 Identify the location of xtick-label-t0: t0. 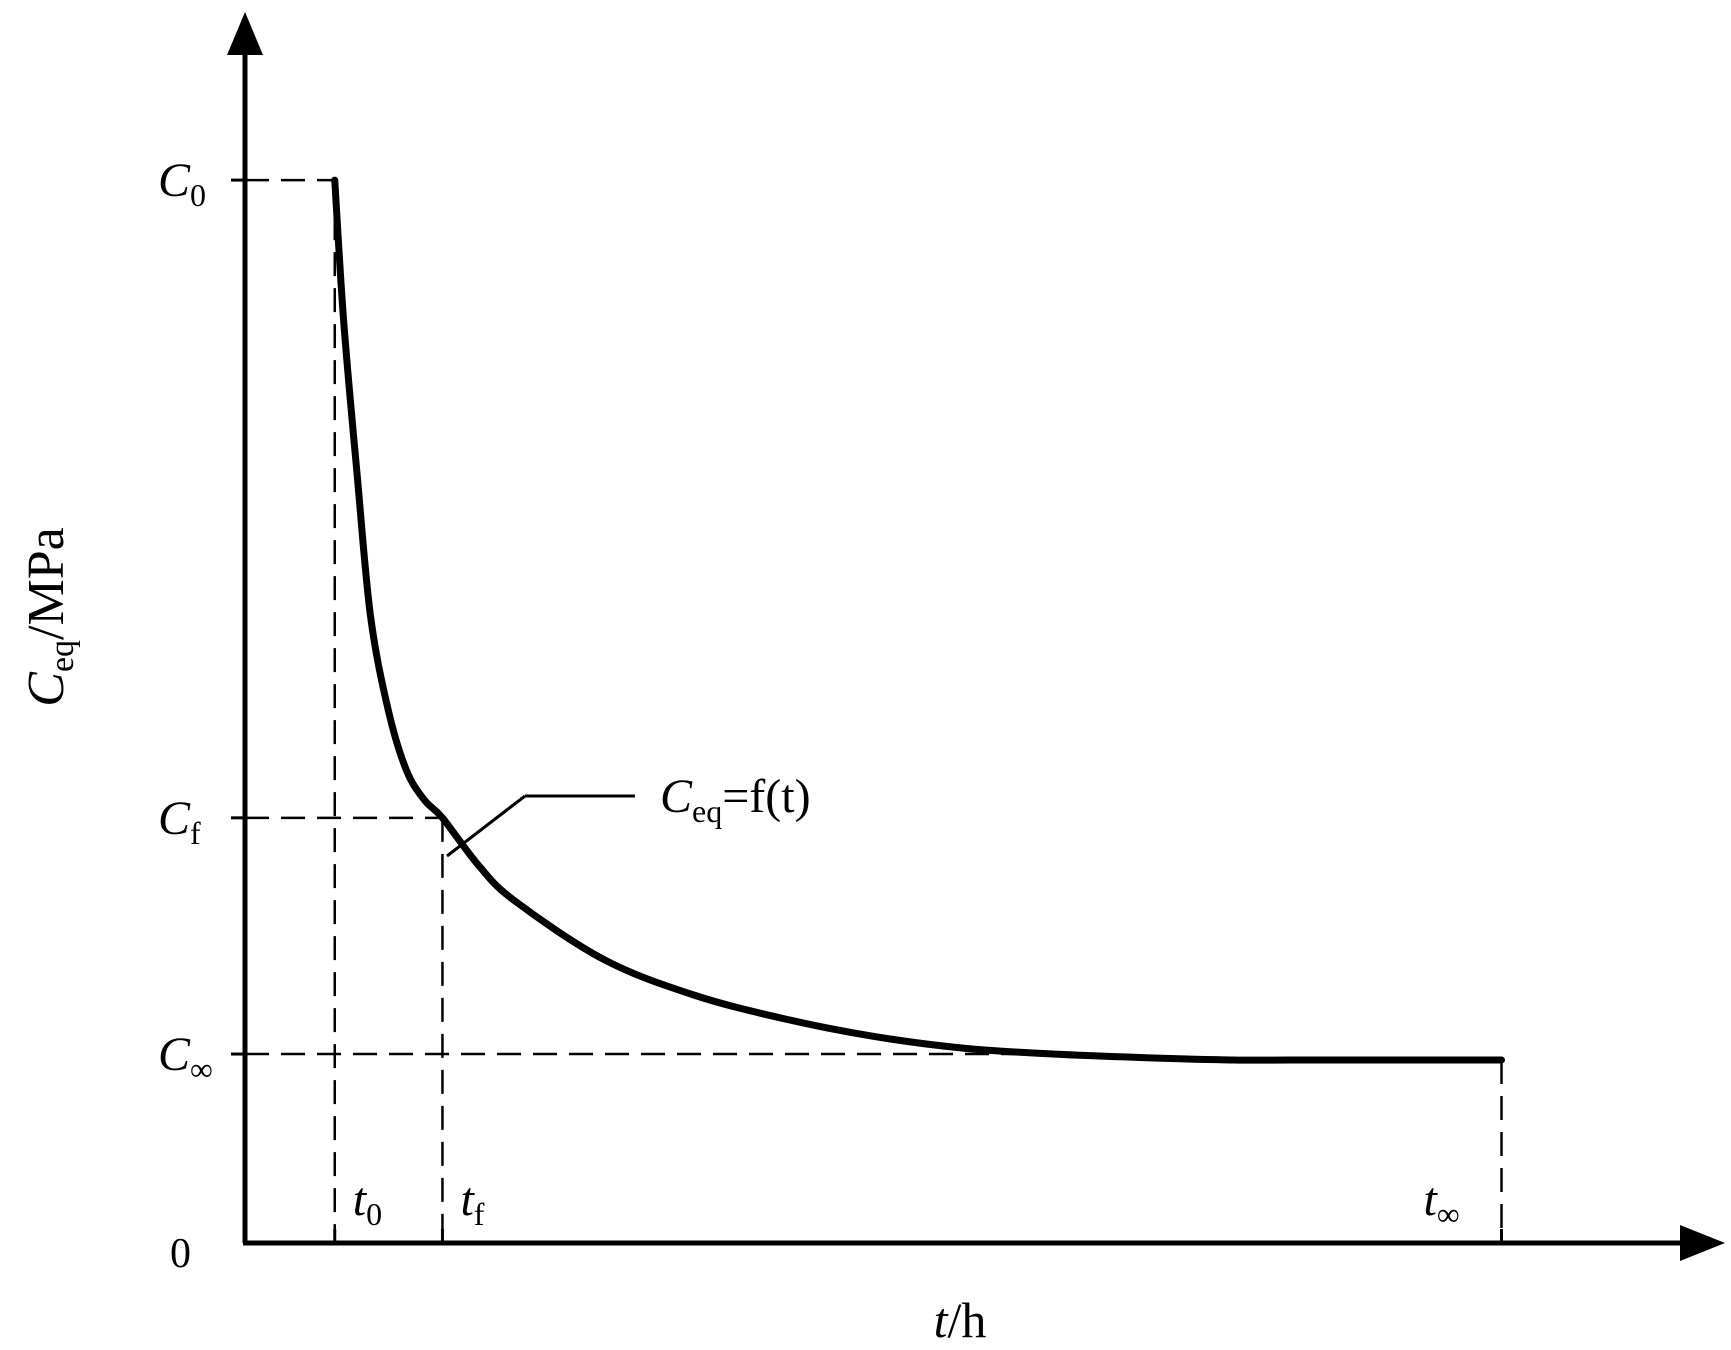
(367, 1202).